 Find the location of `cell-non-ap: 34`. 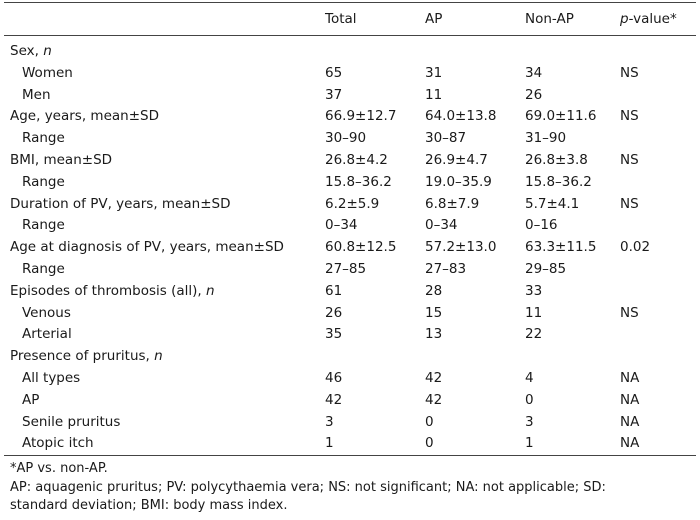

cell-non-ap: 34 is located at coordinates (534, 72).